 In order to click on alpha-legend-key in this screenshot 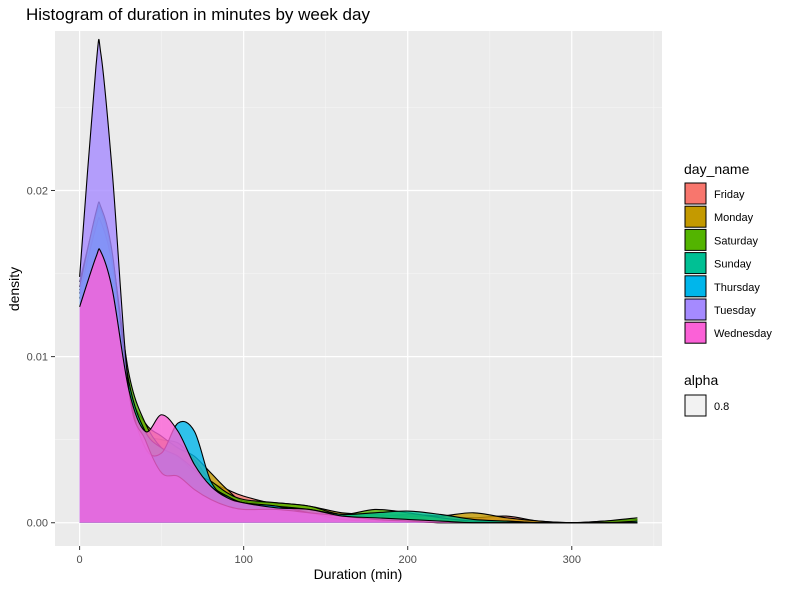, I will do `click(695, 405)`.